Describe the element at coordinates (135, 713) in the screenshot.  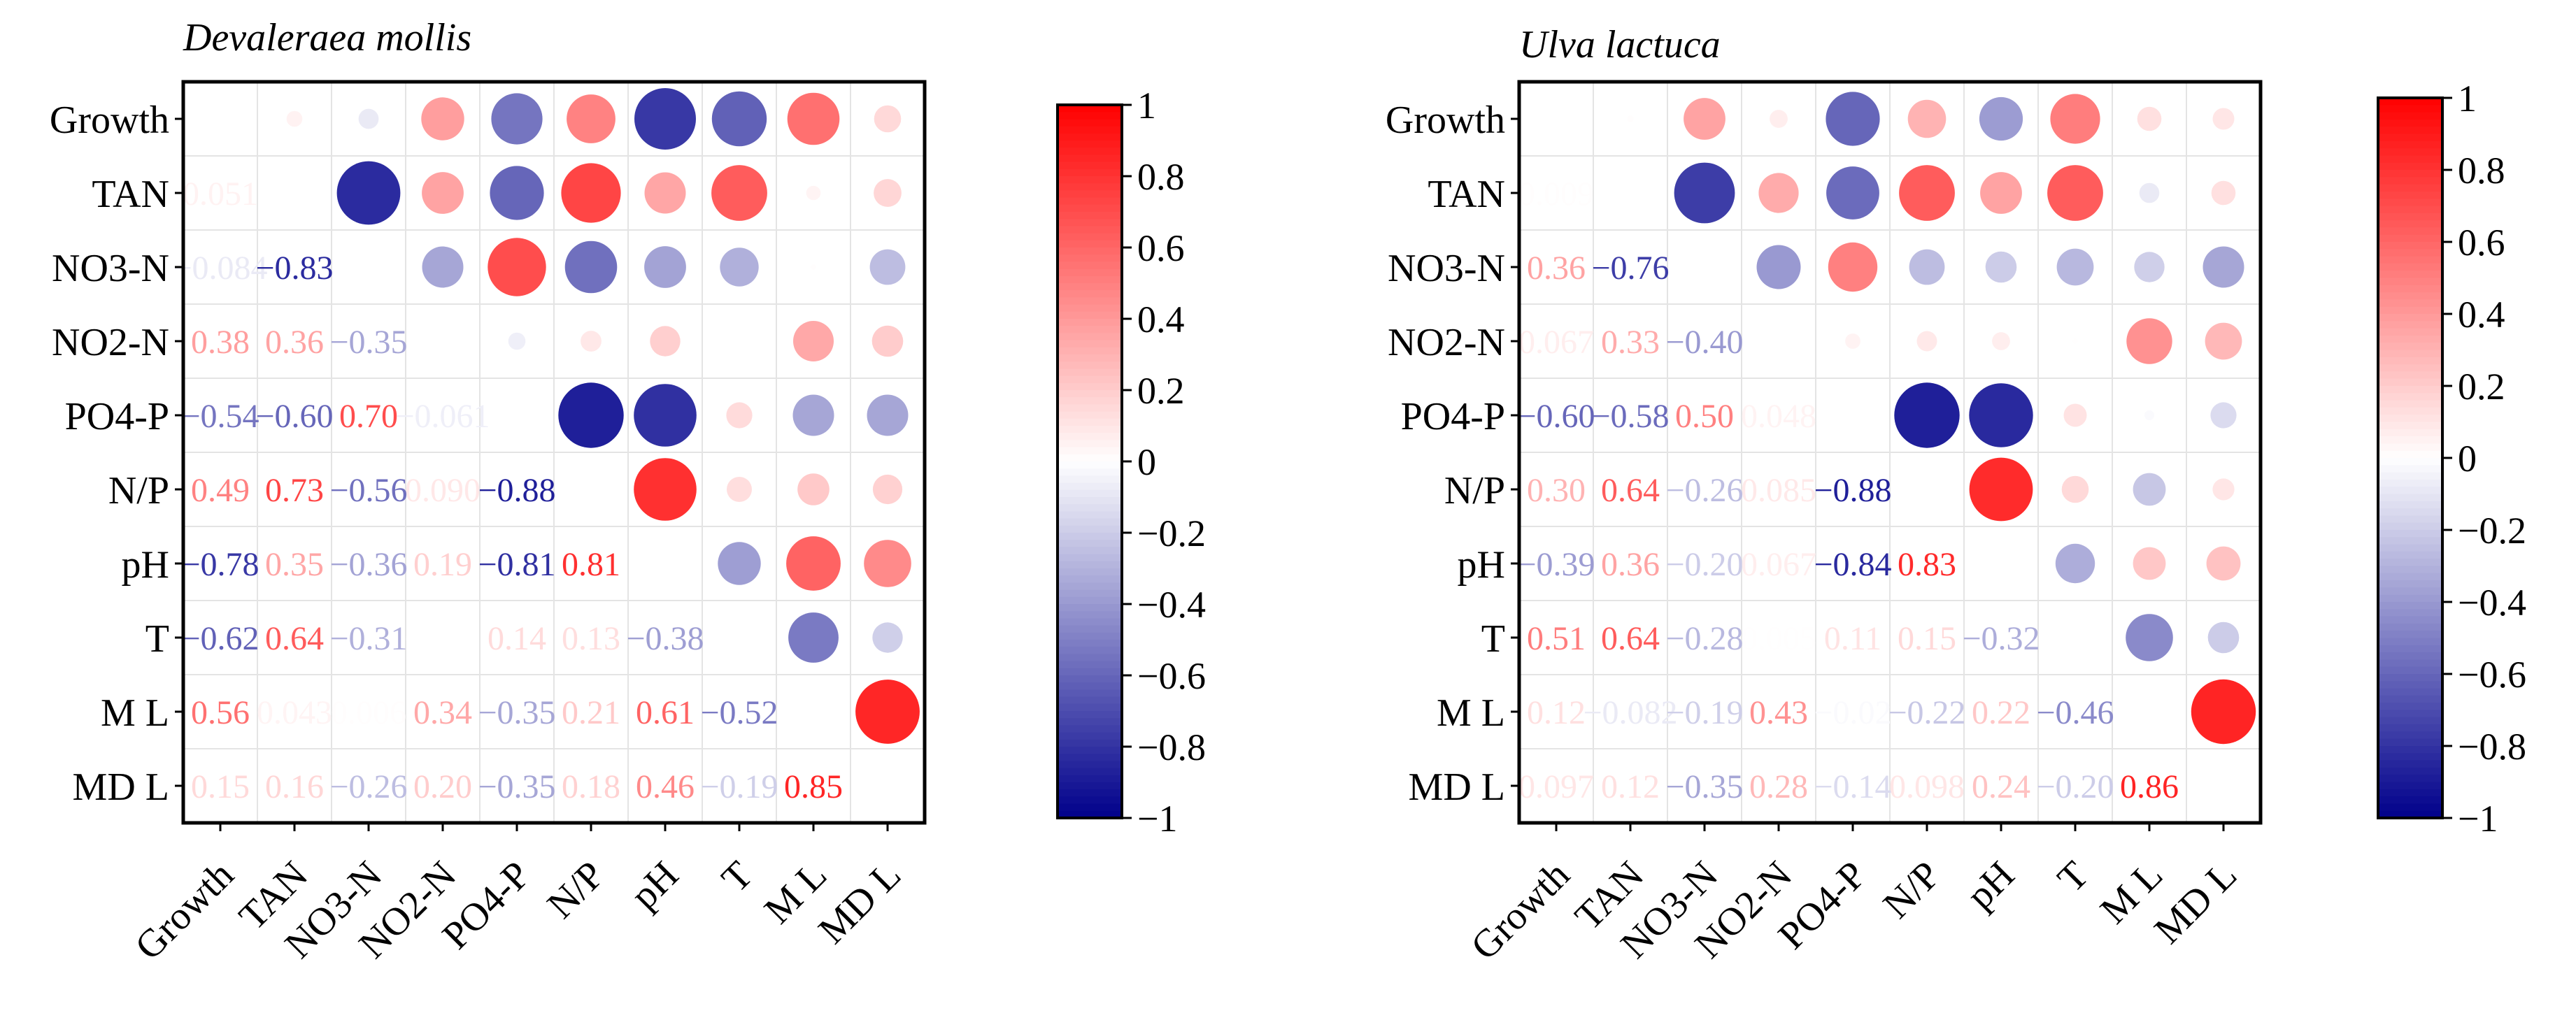
I see `y-tick-label: M L` at that location.